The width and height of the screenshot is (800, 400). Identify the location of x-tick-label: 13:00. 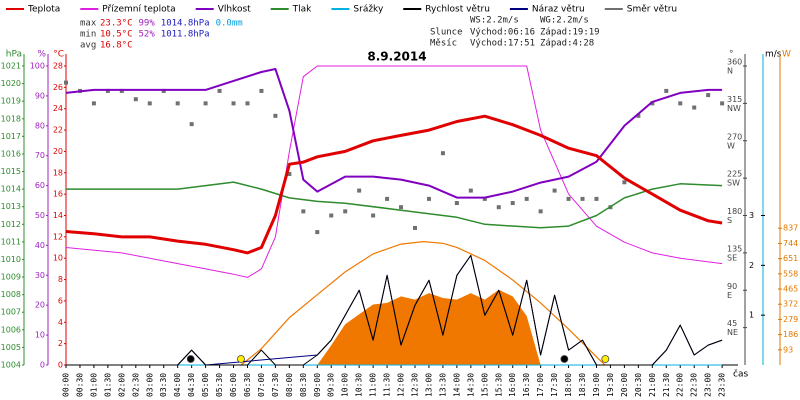
(428, 385).